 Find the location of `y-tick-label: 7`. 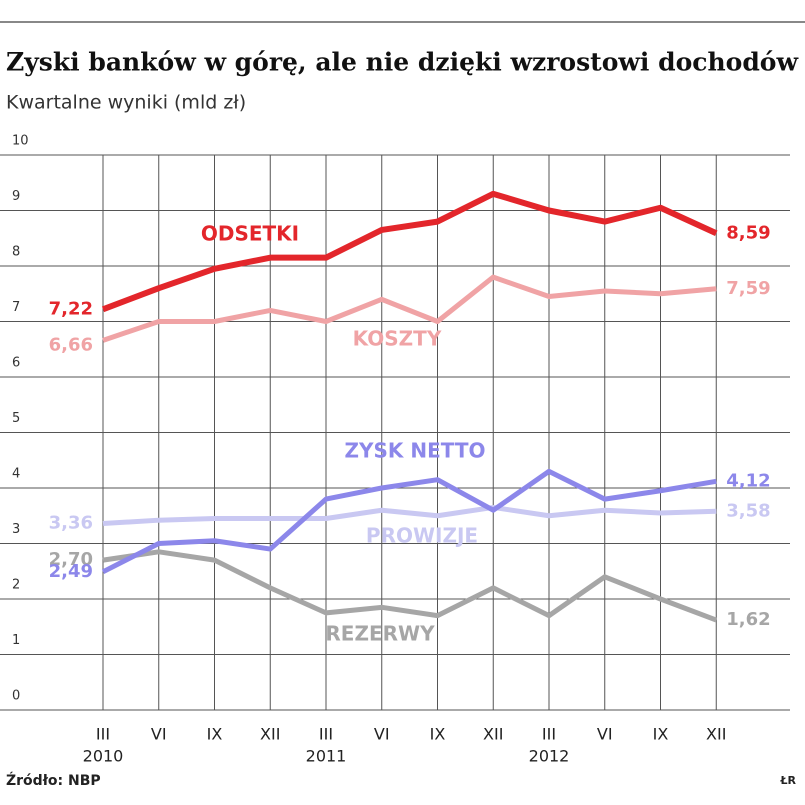

y-tick-label: 7 is located at coordinates (16, 307).